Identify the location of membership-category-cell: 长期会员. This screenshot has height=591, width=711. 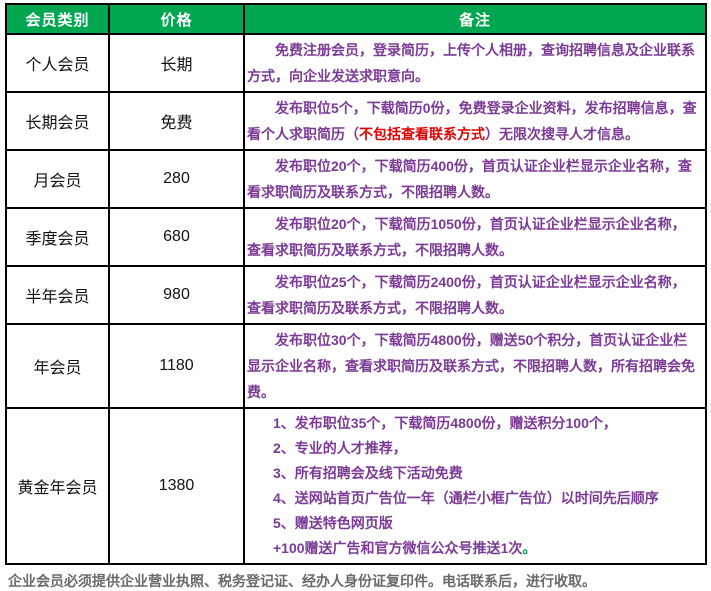
(57, 121).